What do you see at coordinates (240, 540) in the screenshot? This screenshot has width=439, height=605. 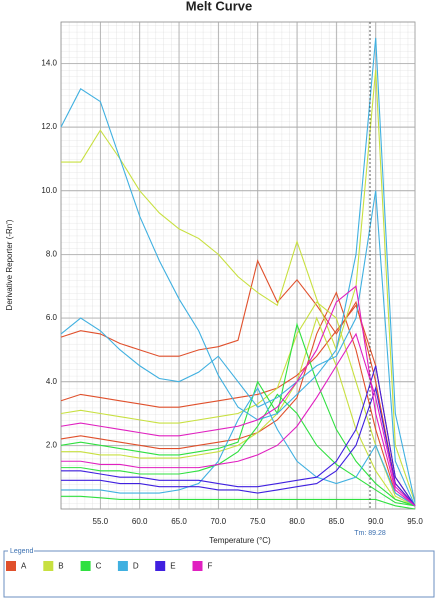 I see `x-axis-label: Temperature (°C)` at bounding box center [240, 540].